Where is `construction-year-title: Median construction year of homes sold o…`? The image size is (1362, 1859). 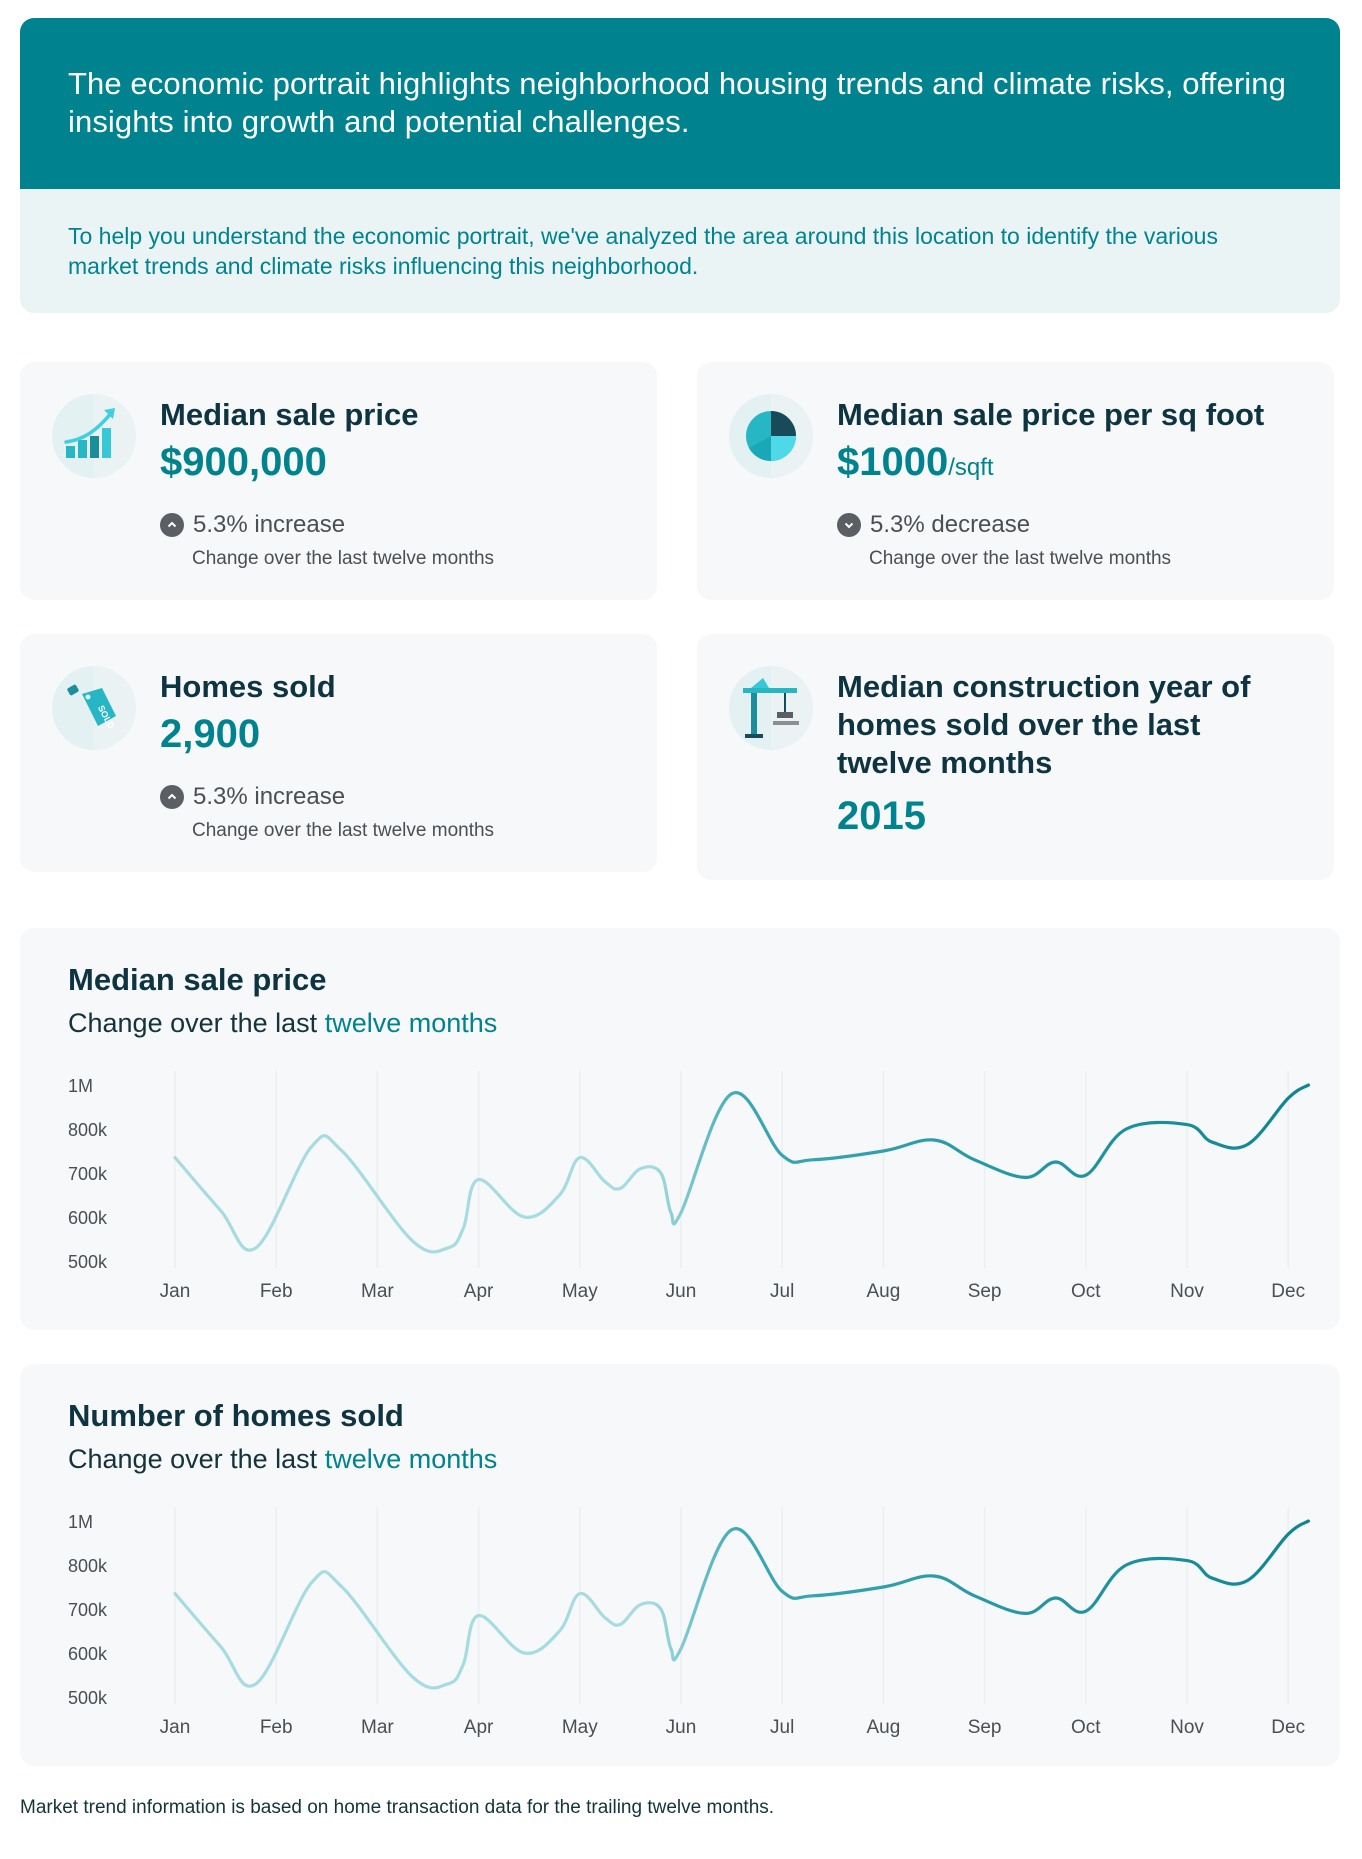 construction-year-title: Median construction year of homes sold o… is located at coordinates (1044, 724).